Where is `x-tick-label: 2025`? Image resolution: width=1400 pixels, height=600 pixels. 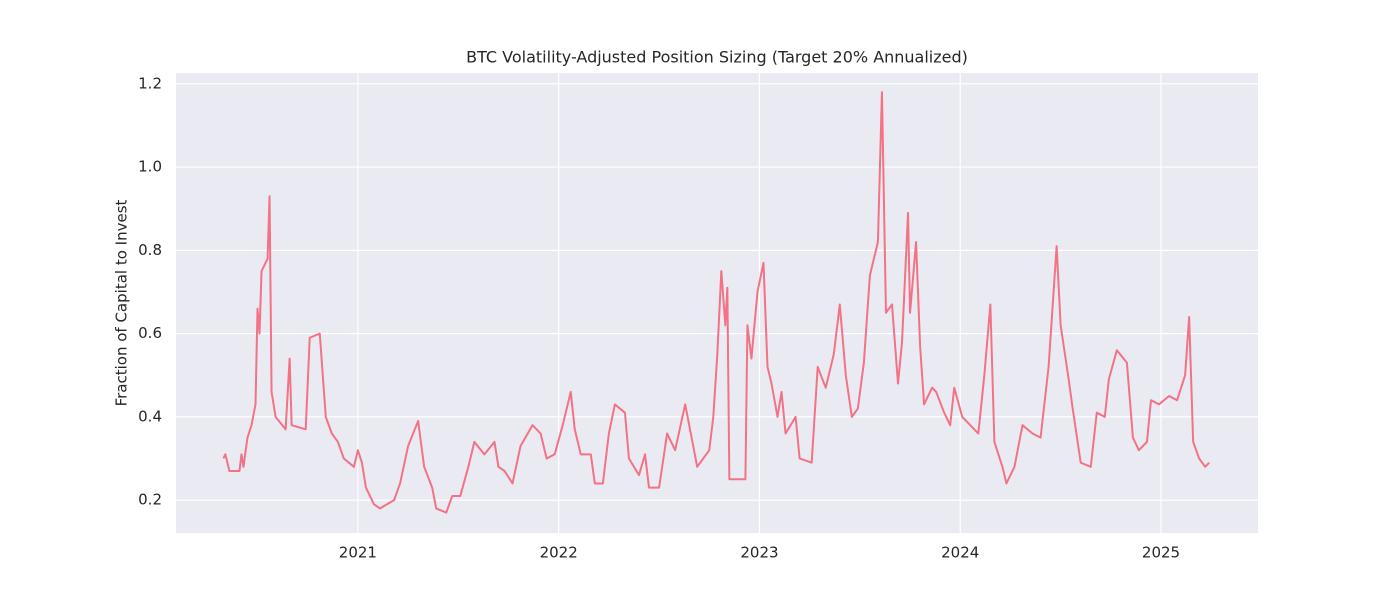
x-tick-label: 2025 is located at coordinates (1161, 553).